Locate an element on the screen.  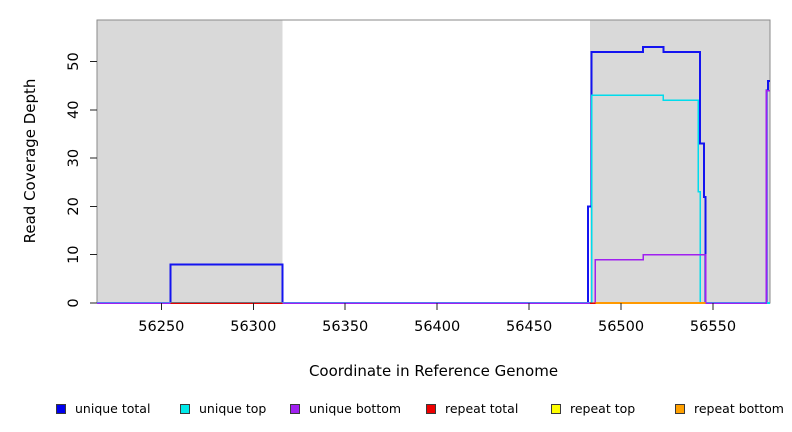
x-tick-label: 56300 is located at coordinates (253, 327).